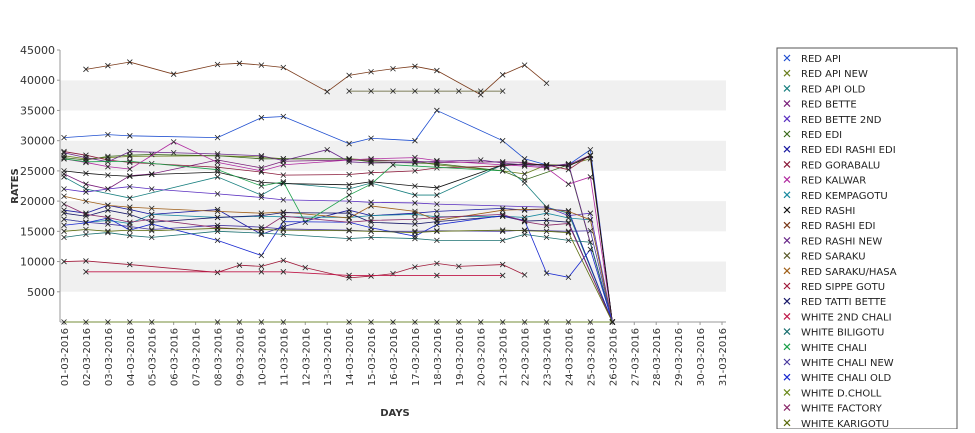  Describe the element at coordinates (819, 211) in the screenshot. I see `legend-item: RED RASHI` at that location.